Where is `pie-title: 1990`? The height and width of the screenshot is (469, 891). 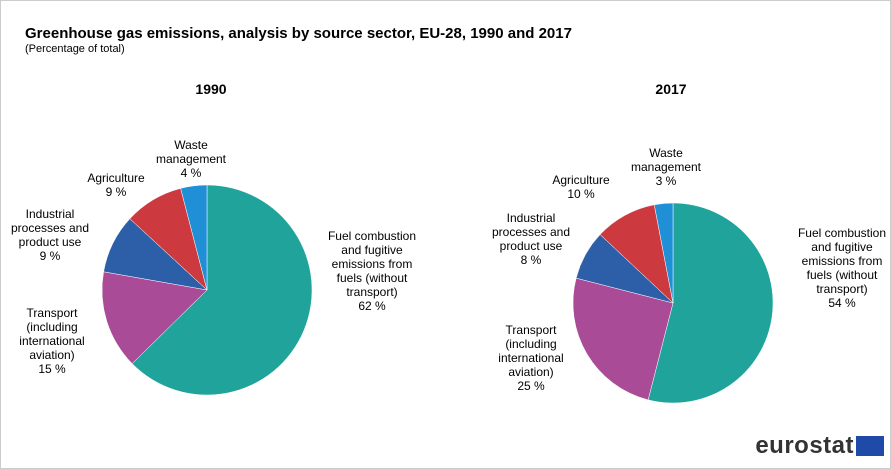
pie-title: 1990 is located at coordinates (211, 89).